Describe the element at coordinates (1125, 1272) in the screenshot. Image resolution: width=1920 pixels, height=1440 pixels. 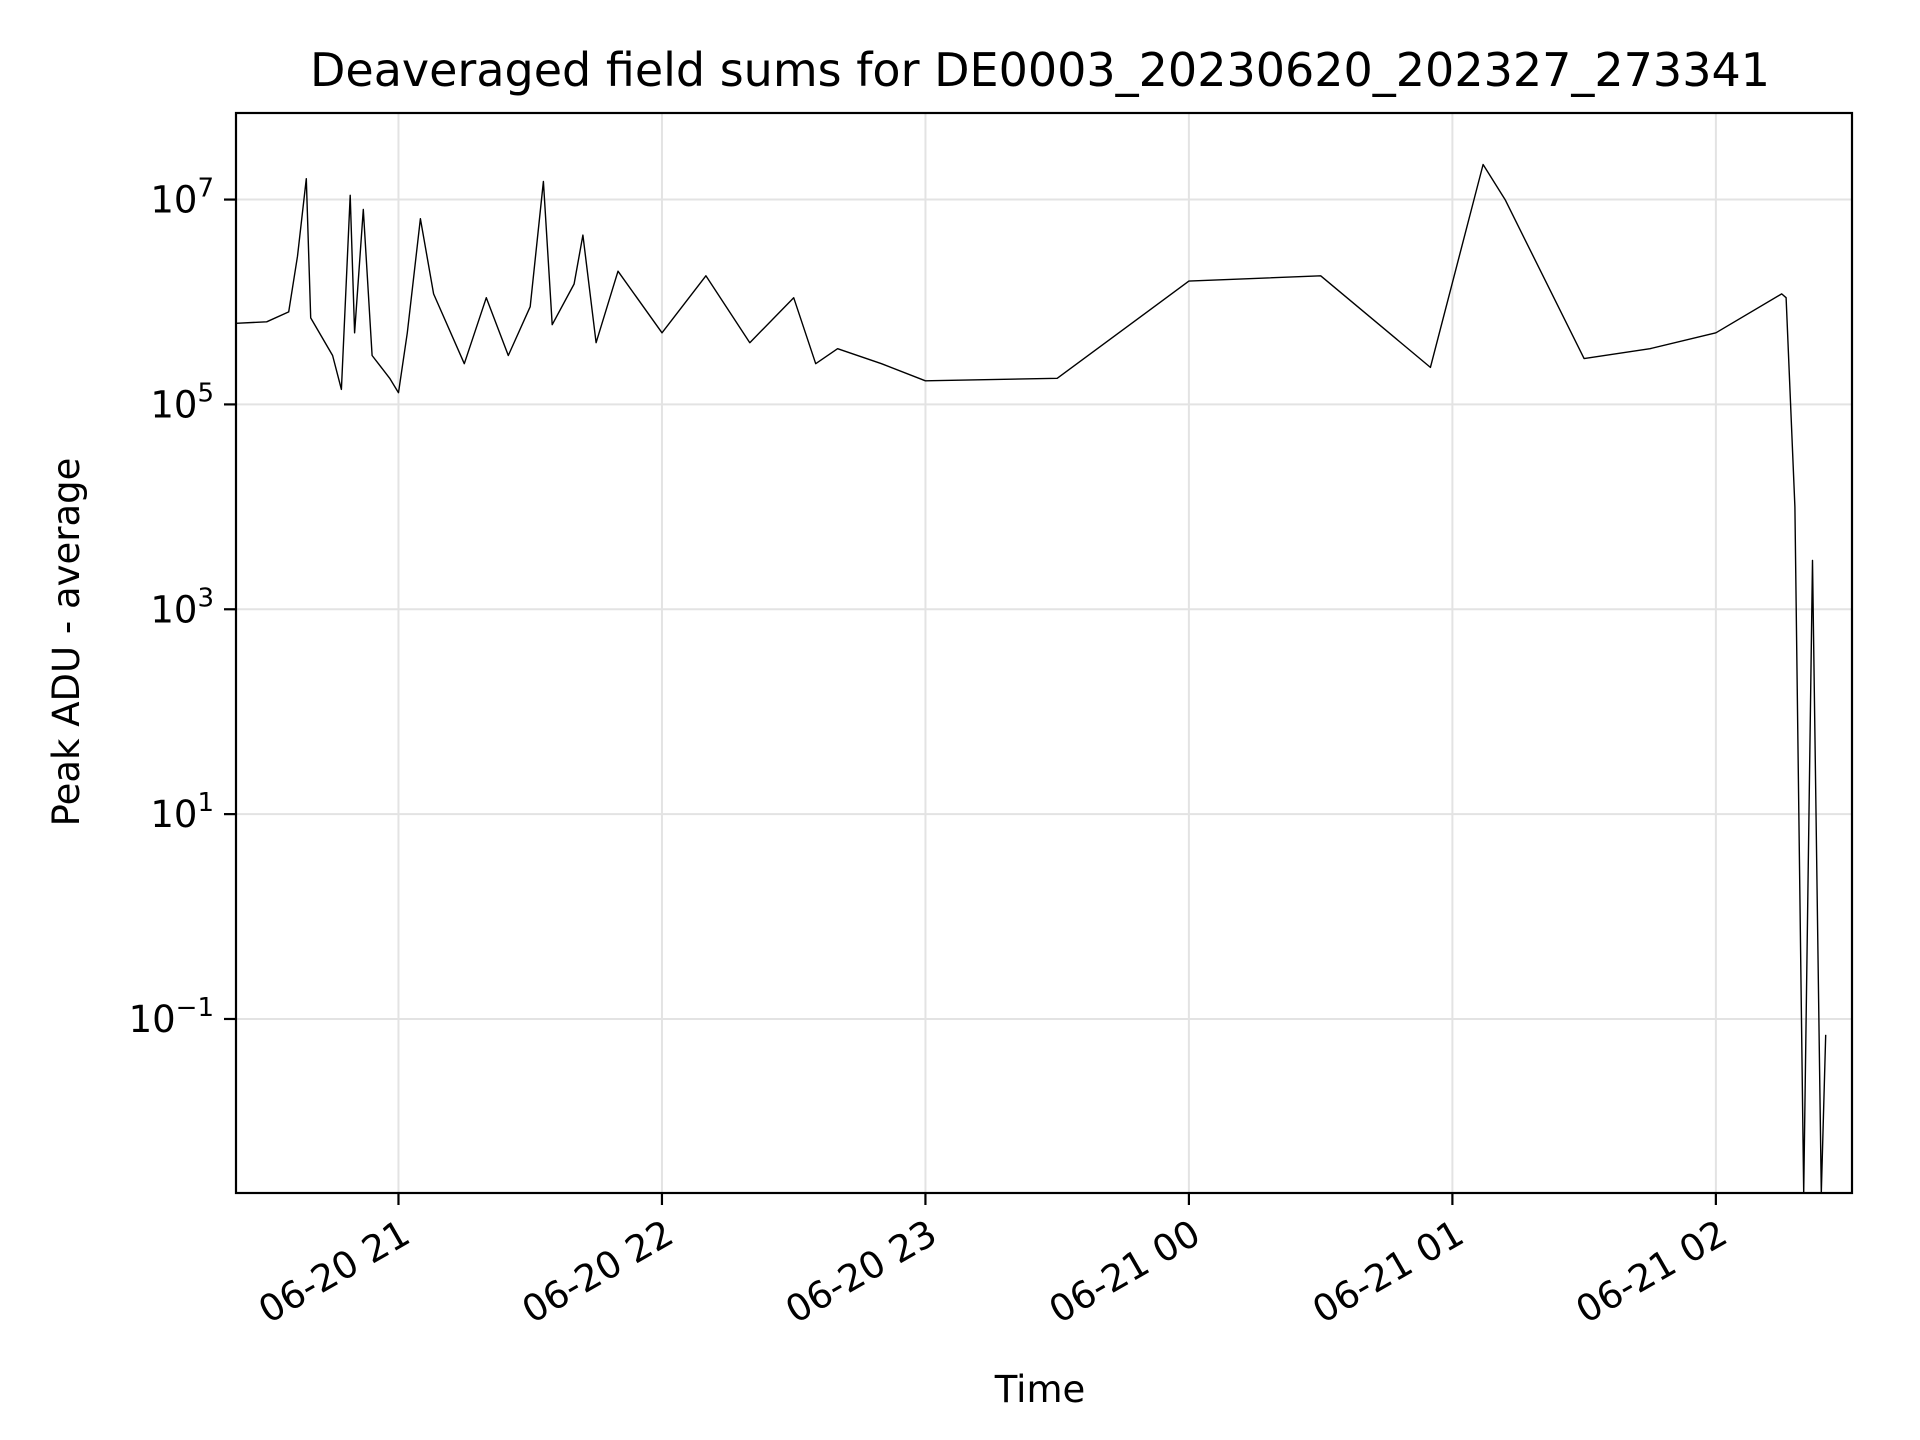
I see `x-tick-label-3: 06-21 00` at that location.